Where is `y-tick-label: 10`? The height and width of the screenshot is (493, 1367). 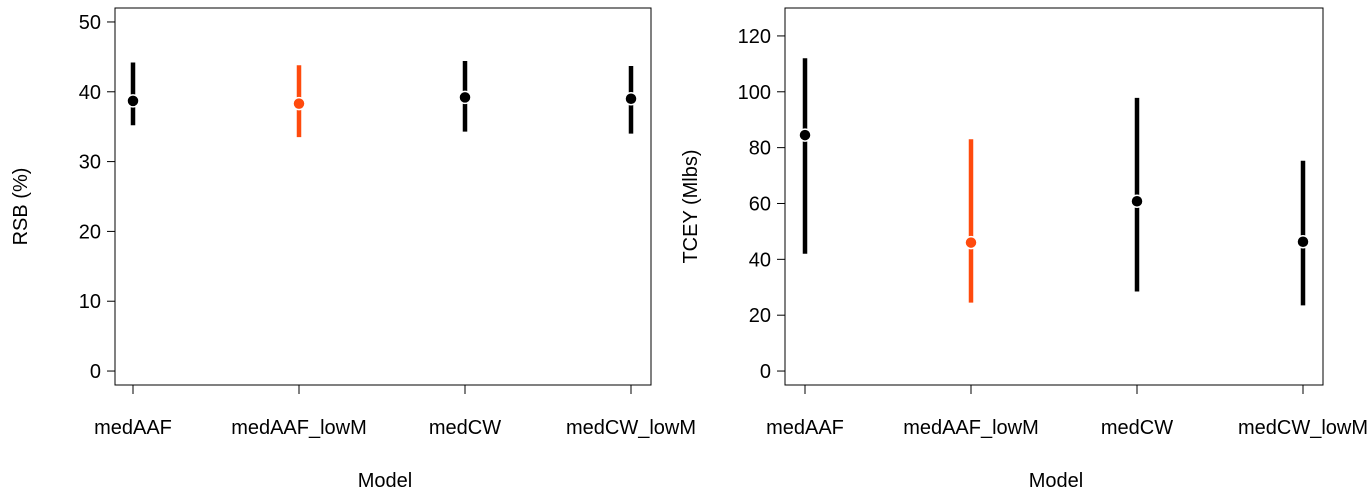
y-tick-label: 10 is located at coordinates (90, 302).